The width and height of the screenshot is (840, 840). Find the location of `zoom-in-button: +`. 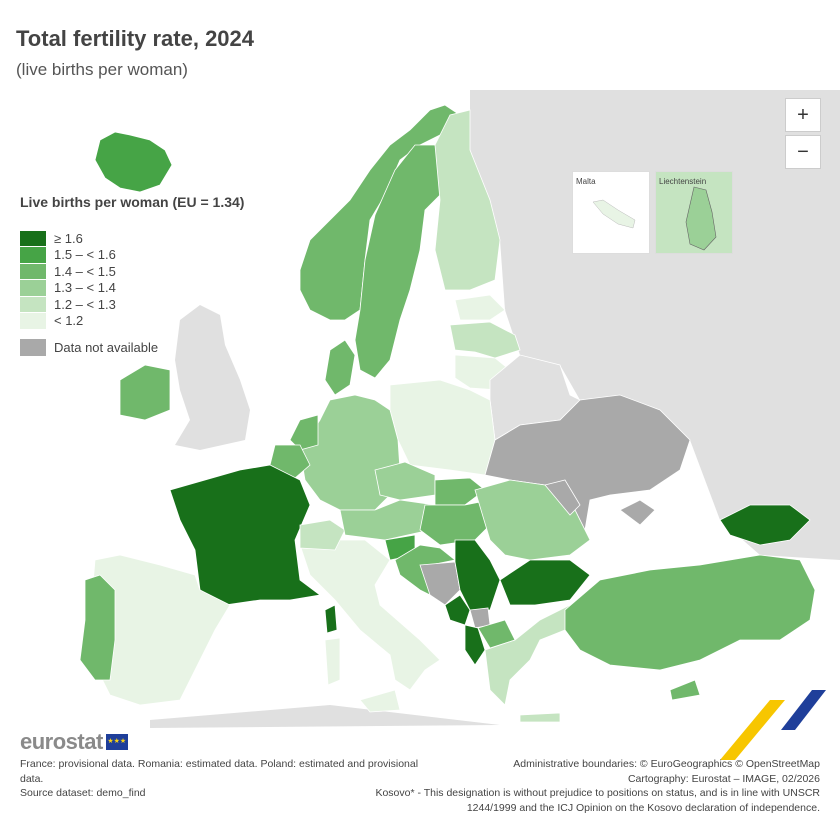

zoom-in-button: + is located at coordinates (803, 115).